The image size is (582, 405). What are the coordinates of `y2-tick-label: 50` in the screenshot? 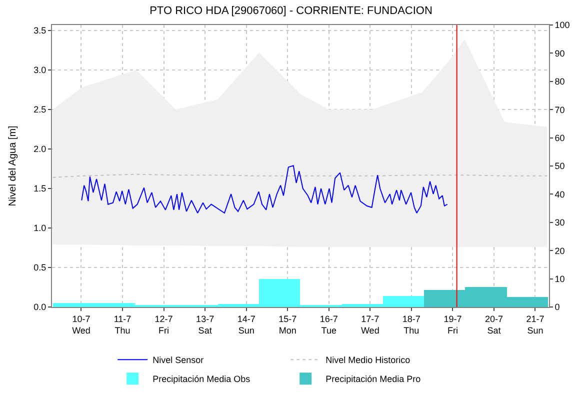 It's located at (559, 166).